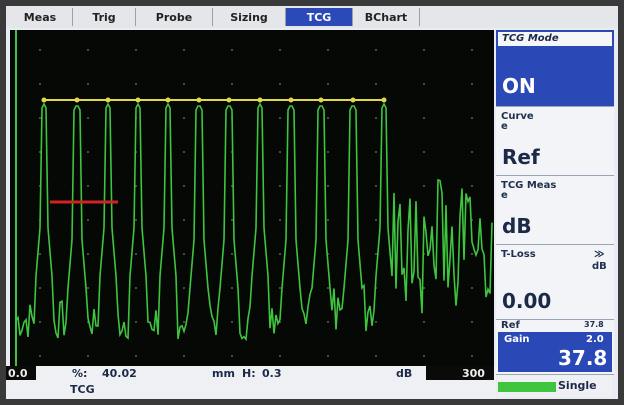 The height and width of the screenshot is (405, 624). I want to click on curve-box: Curve e Ref, so click(555, 141).